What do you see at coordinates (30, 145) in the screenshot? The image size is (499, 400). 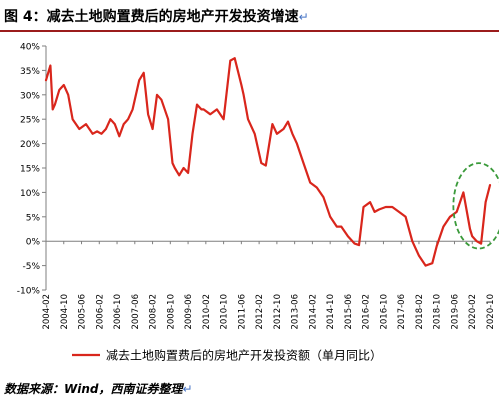 I see `y-tick-label: 20%` at bounding box center [30, 145].